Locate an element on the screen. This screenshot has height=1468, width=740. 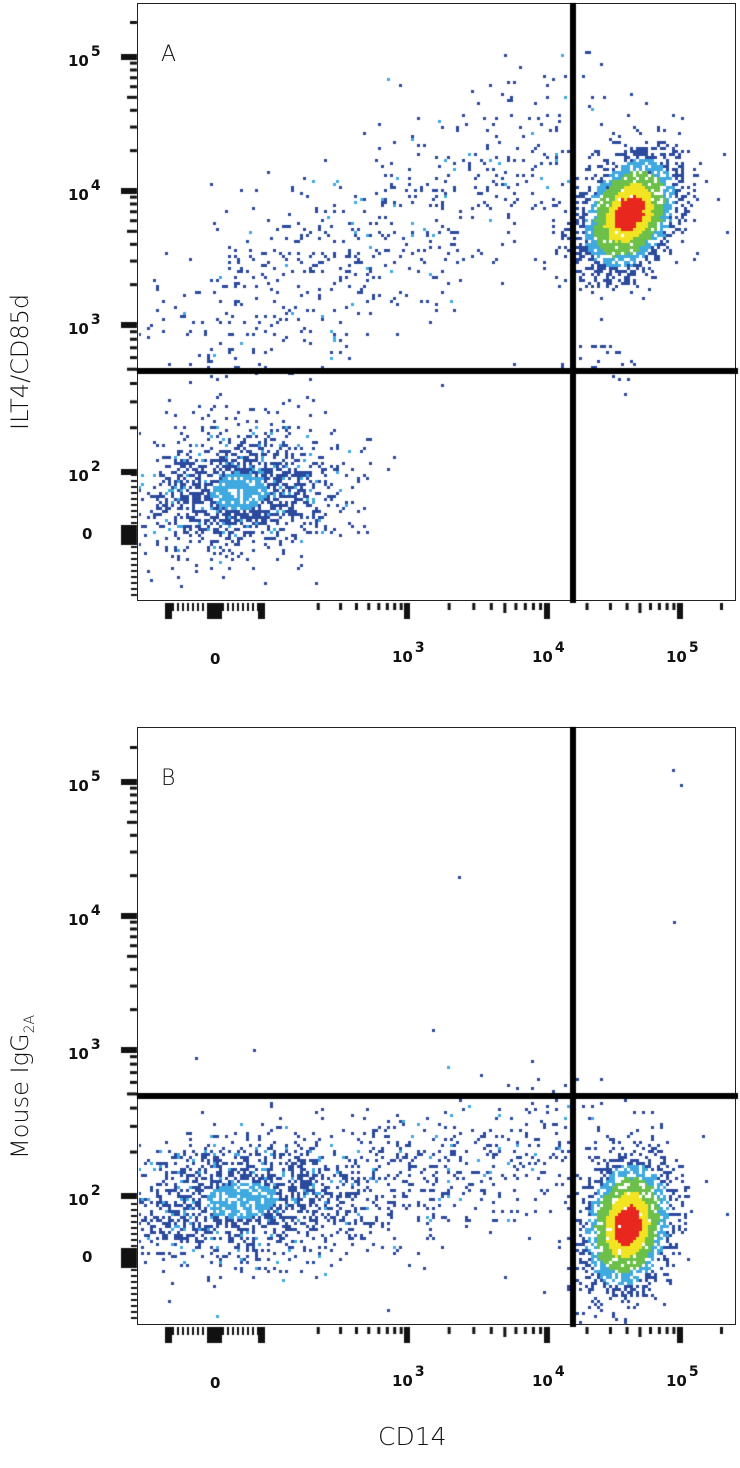
ylabel-a: ILT4/CD85d is located at coordinates (20, 361).